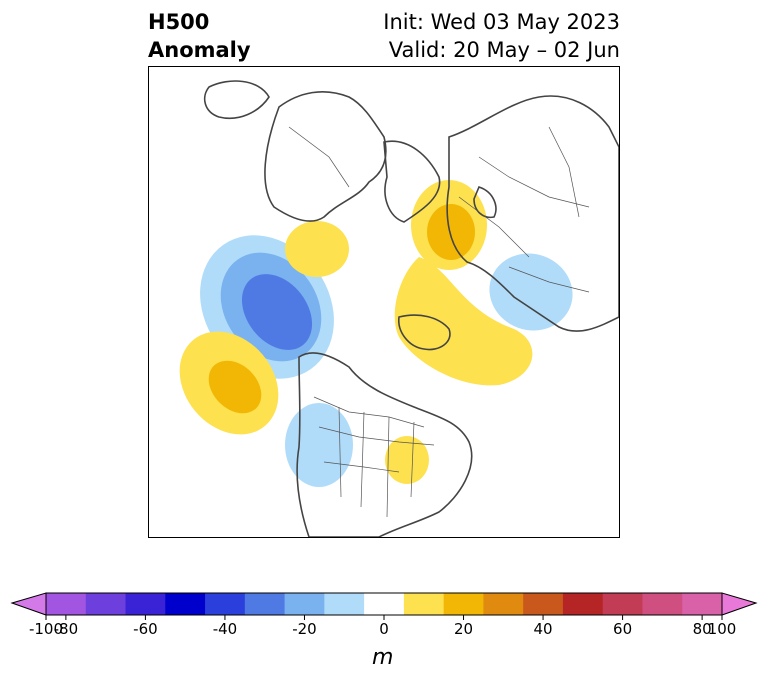 The height and width of the screenshot is (684, 768). What do you see at coordinates (463, 629) in the screenshot?
I see `colorbar-tick-label: 20` at bounding box center [463, 629].